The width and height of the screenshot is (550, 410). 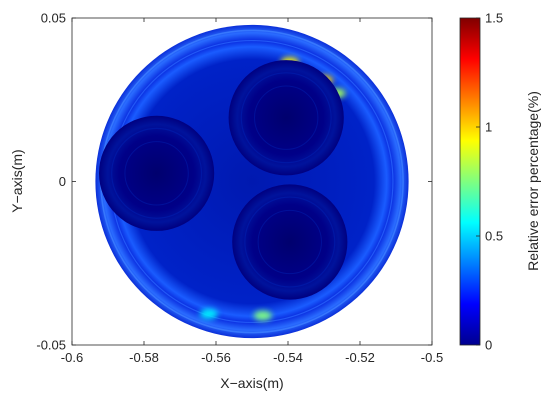 What do you see at coordinates (360, 357) in the screenshot?
I see `x-tick-label: -0.52` at bounding box center [360, 357].